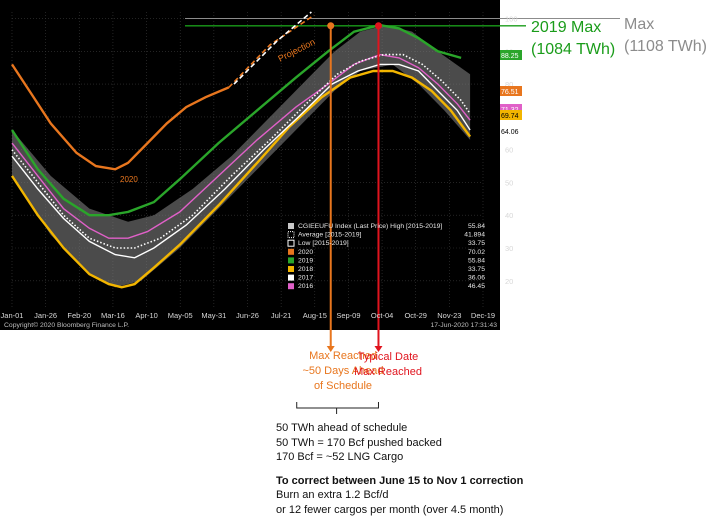 The width and height of the screenshot is (717, 521). What do you see at coordinates (509, 84) in the screenshot?
I see `y-tick-label: 80` at bounding box center [509, 84].